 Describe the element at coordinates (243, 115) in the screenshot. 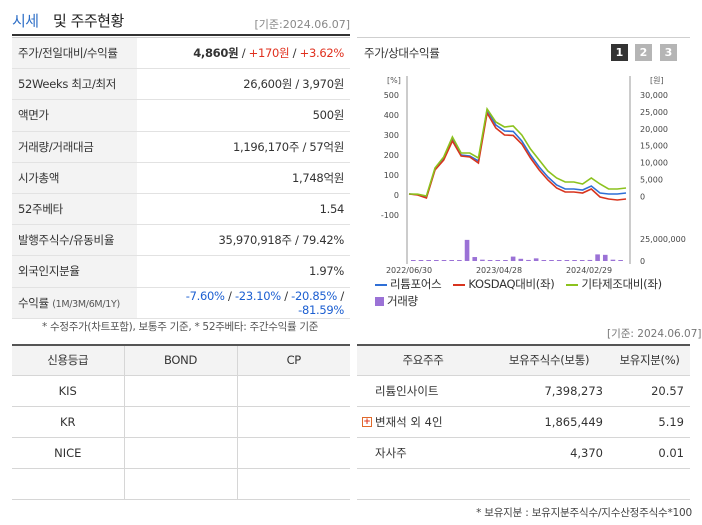

I see `info-value: 500원` at that location.